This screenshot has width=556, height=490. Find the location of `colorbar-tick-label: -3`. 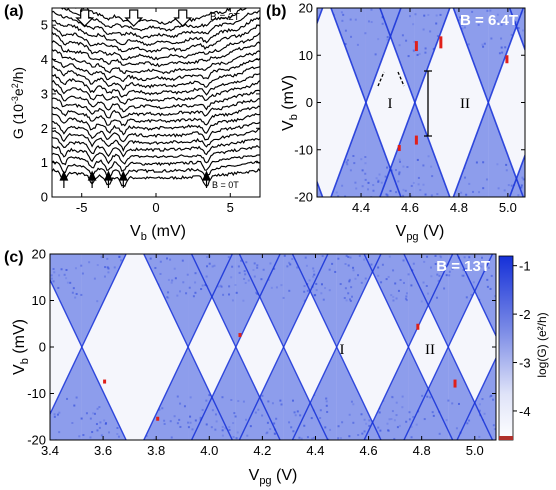

colorbar-tick-label: -3 is located at coordinates (525, 363).